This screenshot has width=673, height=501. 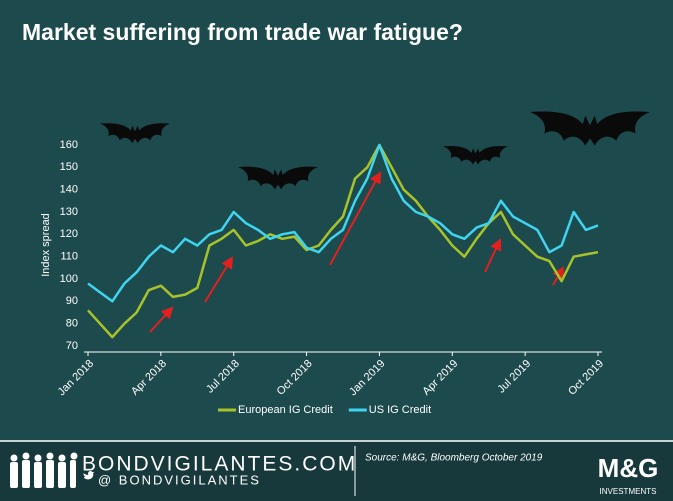 What do you see at coordinates (44, 470) in the screenshot?
I see `people-icon` at bounding box center [44, 470].